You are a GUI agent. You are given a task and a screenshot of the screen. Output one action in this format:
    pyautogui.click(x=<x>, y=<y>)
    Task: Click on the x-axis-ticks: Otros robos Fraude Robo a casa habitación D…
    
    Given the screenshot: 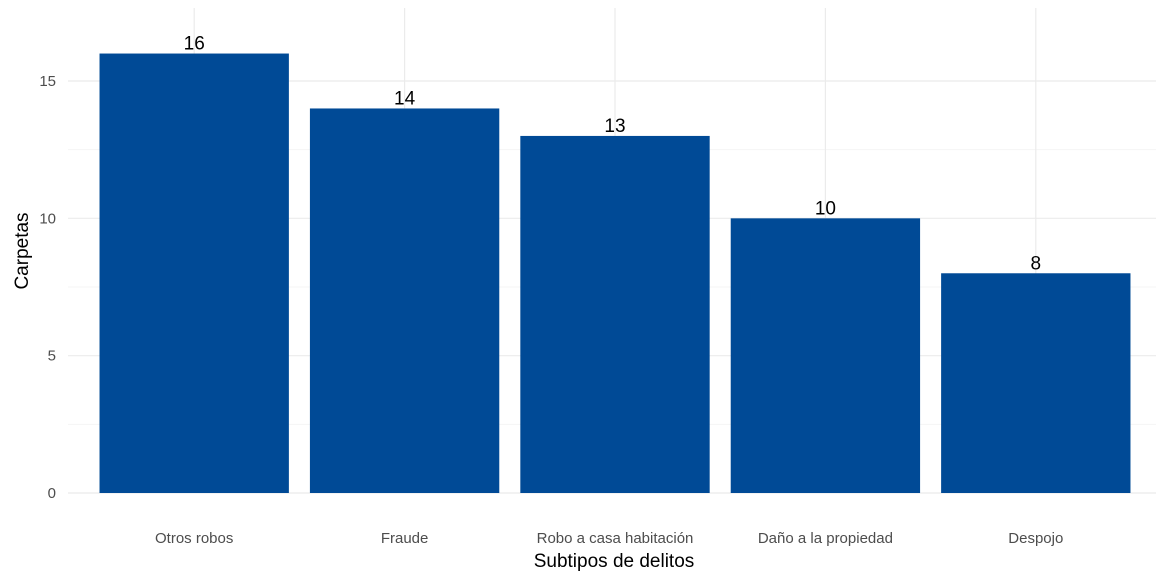 What is the action you would take?
    pyautogui.click(x=609, y=538)
    